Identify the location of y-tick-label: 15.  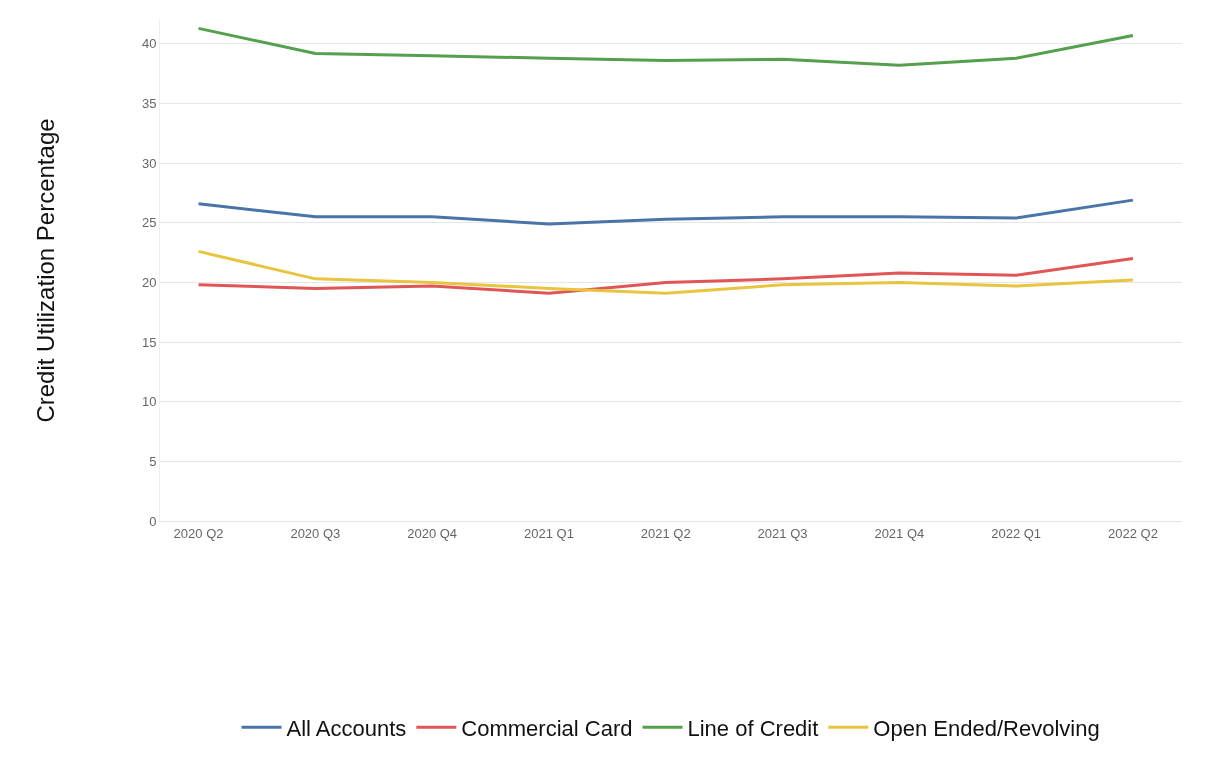
(149, 342).